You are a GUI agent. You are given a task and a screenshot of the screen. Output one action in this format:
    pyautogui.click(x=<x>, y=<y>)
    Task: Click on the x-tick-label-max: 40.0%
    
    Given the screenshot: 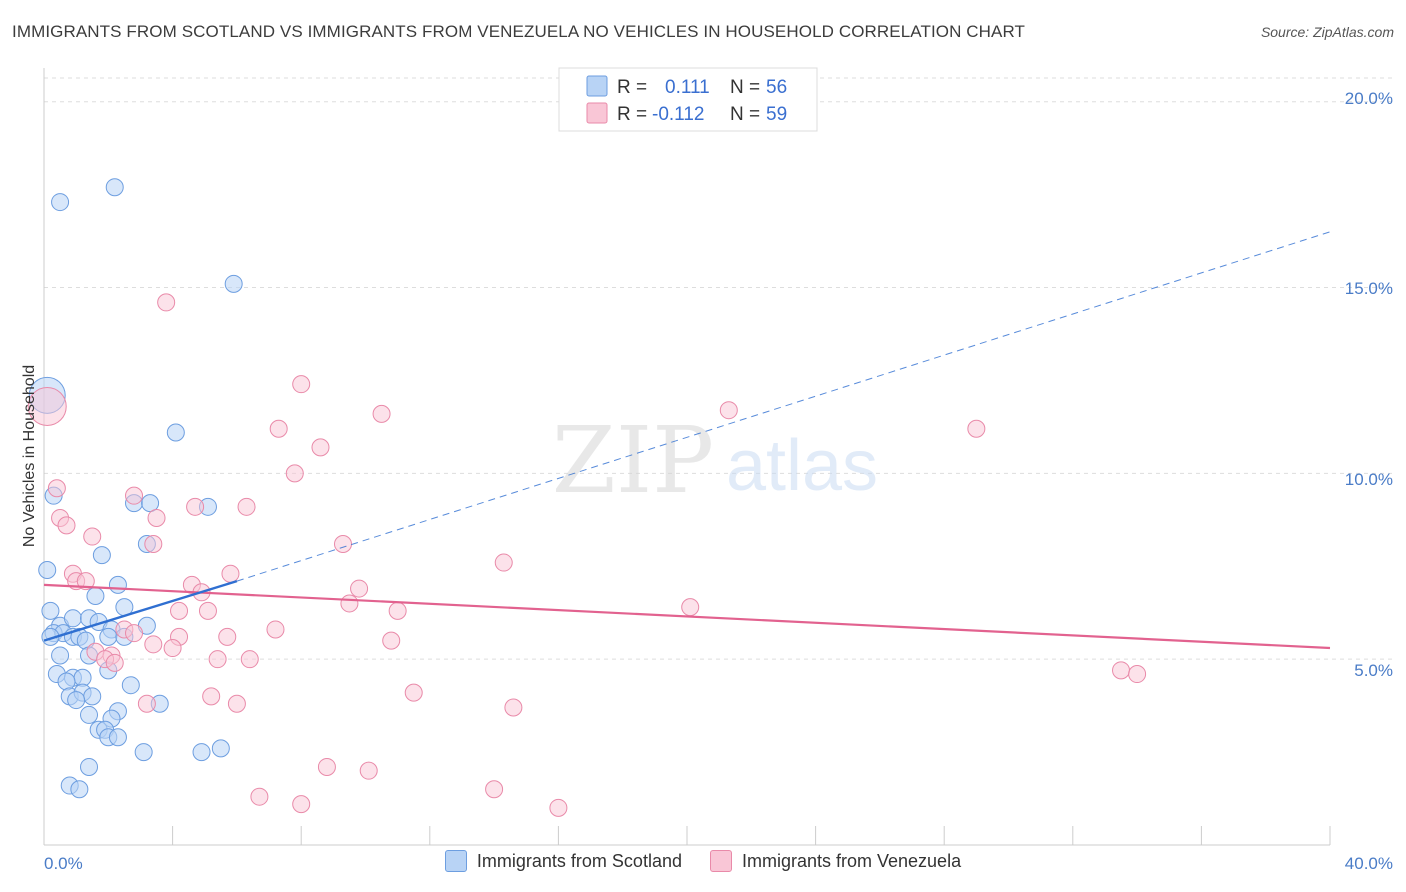 What is the action you would take?
    pyautogui.click(x=1369, y=863)
    